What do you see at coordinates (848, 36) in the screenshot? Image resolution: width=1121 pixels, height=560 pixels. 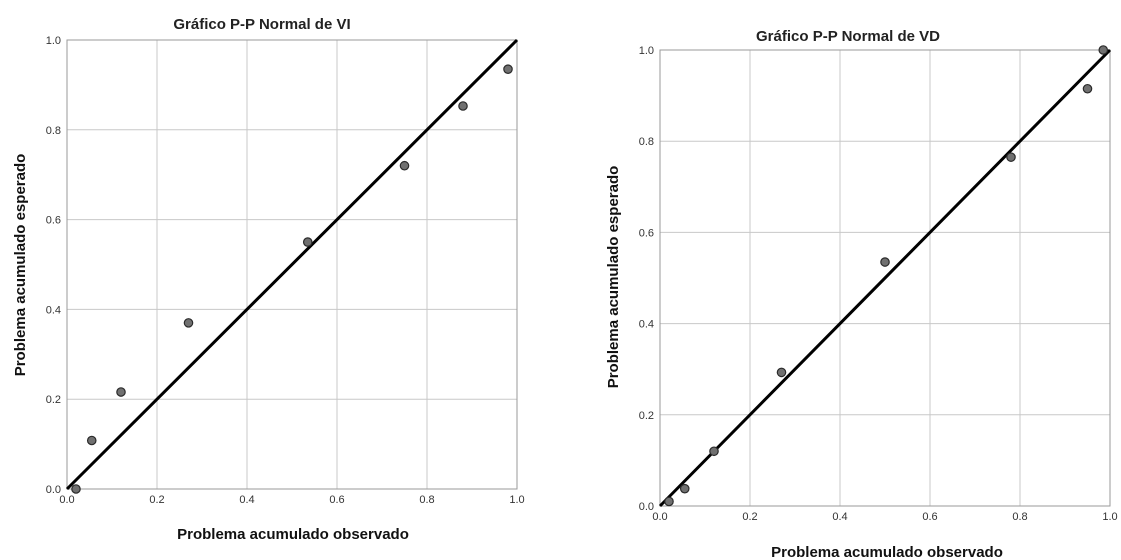 I see `chart-title: Gráfico P-P Normal de VD` at bounding box center [848, 36].